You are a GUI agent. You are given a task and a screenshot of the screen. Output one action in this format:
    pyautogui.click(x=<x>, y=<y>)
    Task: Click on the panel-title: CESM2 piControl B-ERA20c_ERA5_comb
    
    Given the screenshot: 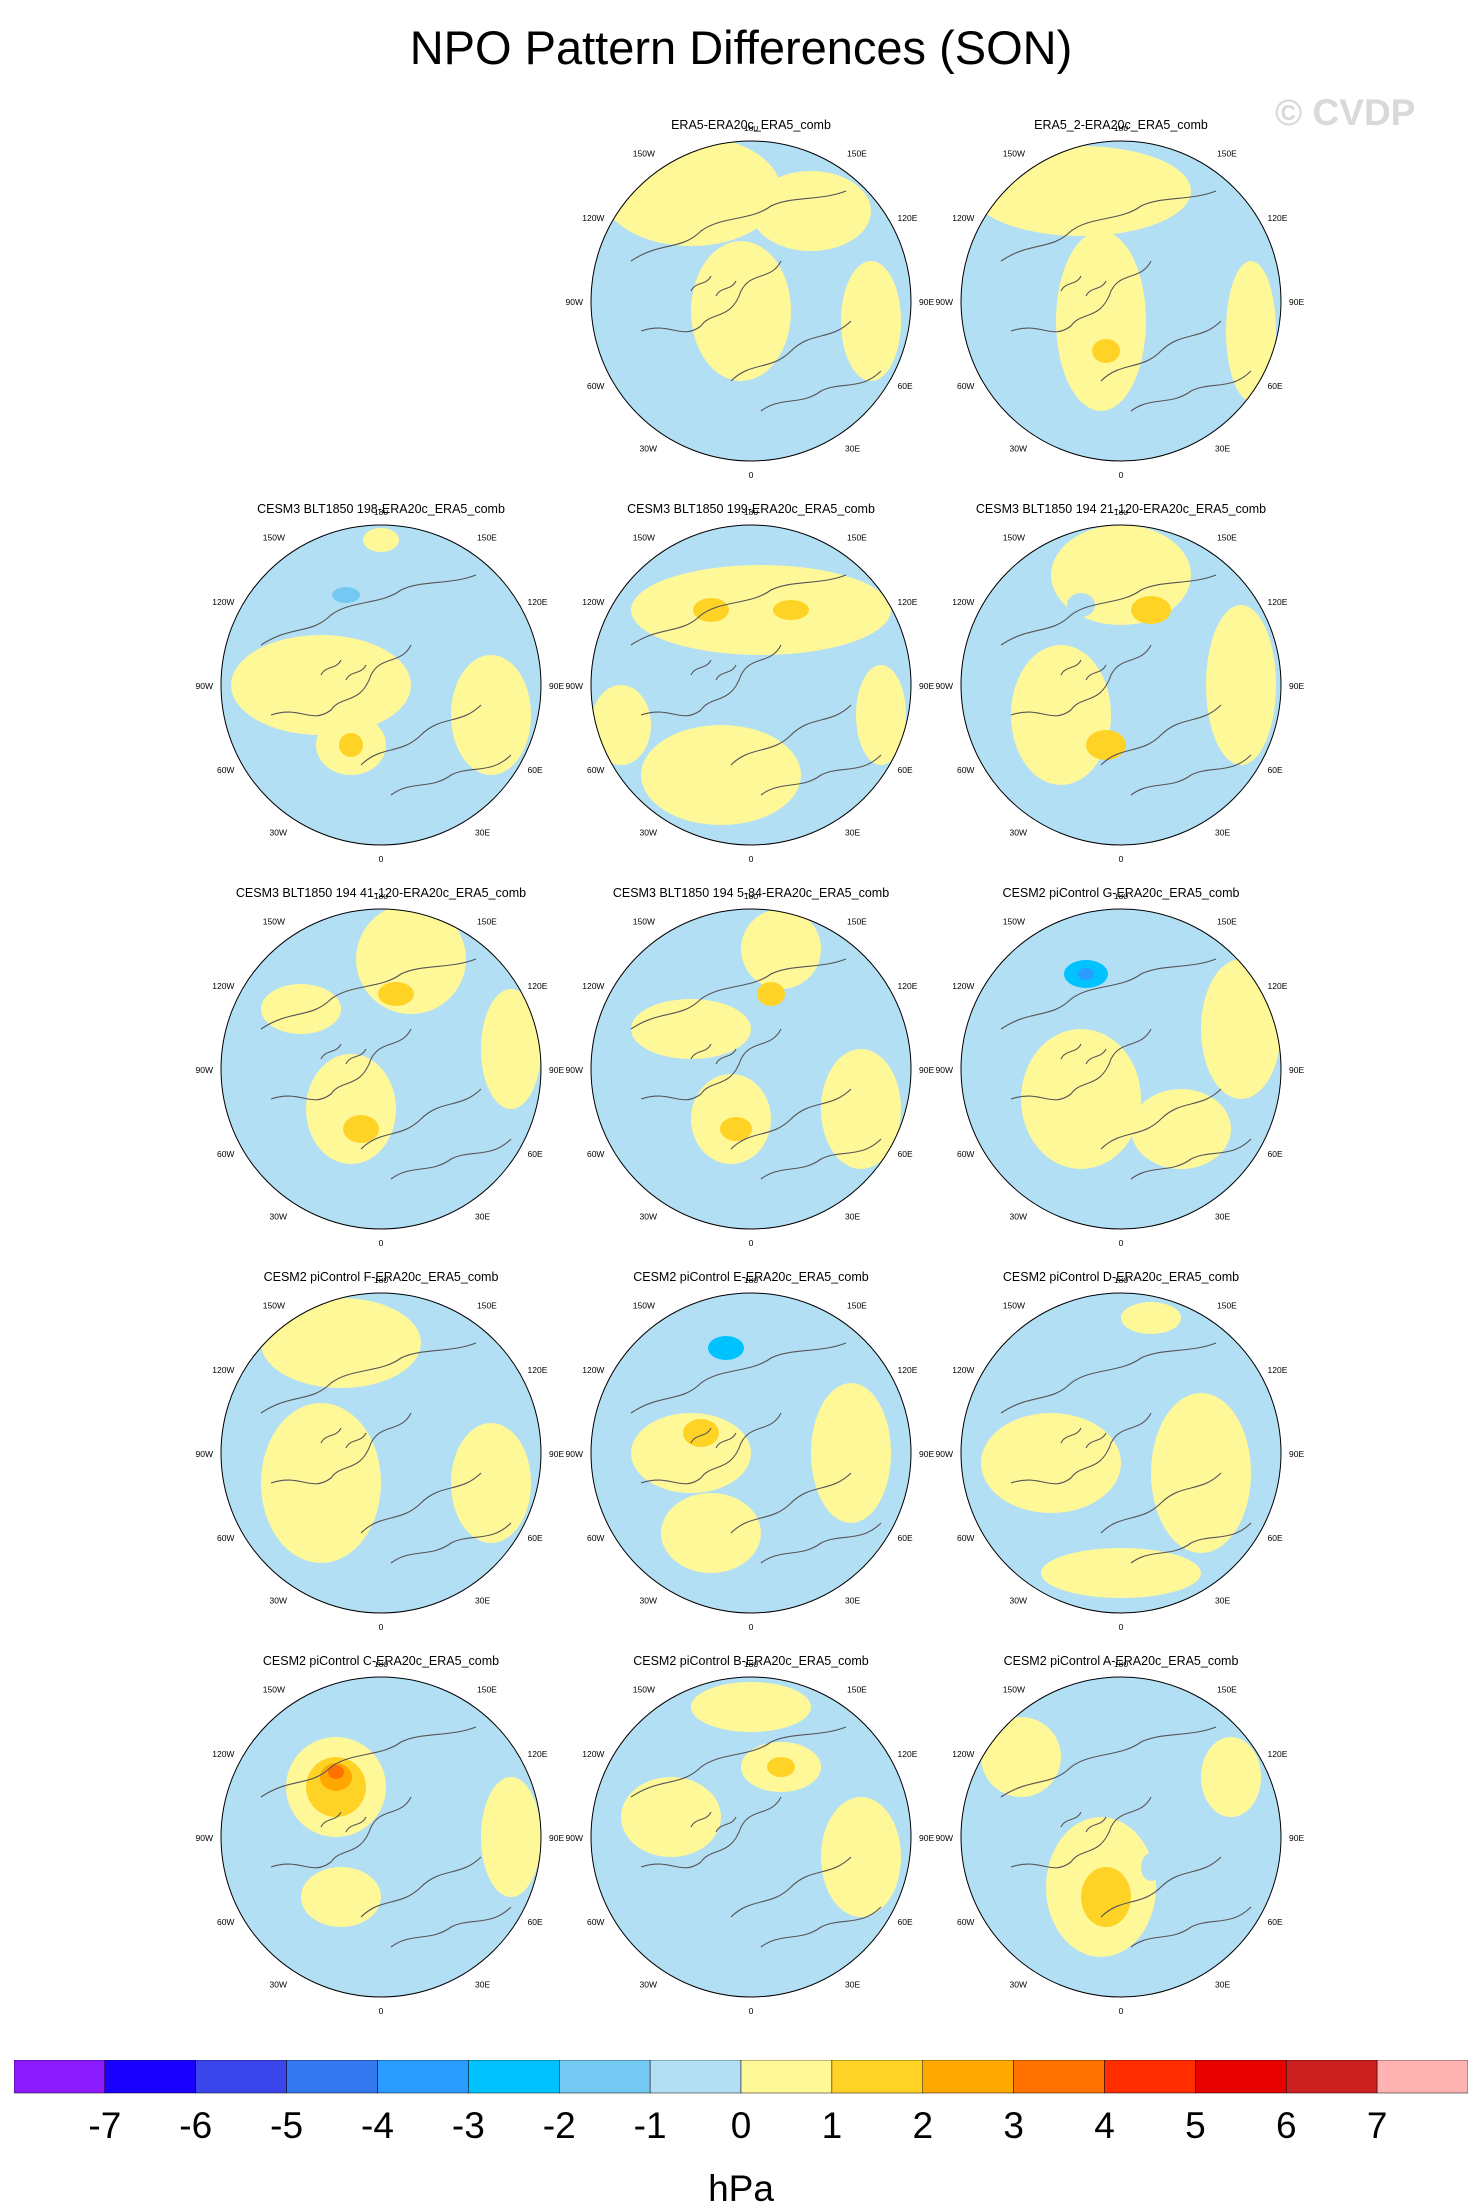 What is the action you would take?
    pyautogui.click(x=751, y=1661)
    